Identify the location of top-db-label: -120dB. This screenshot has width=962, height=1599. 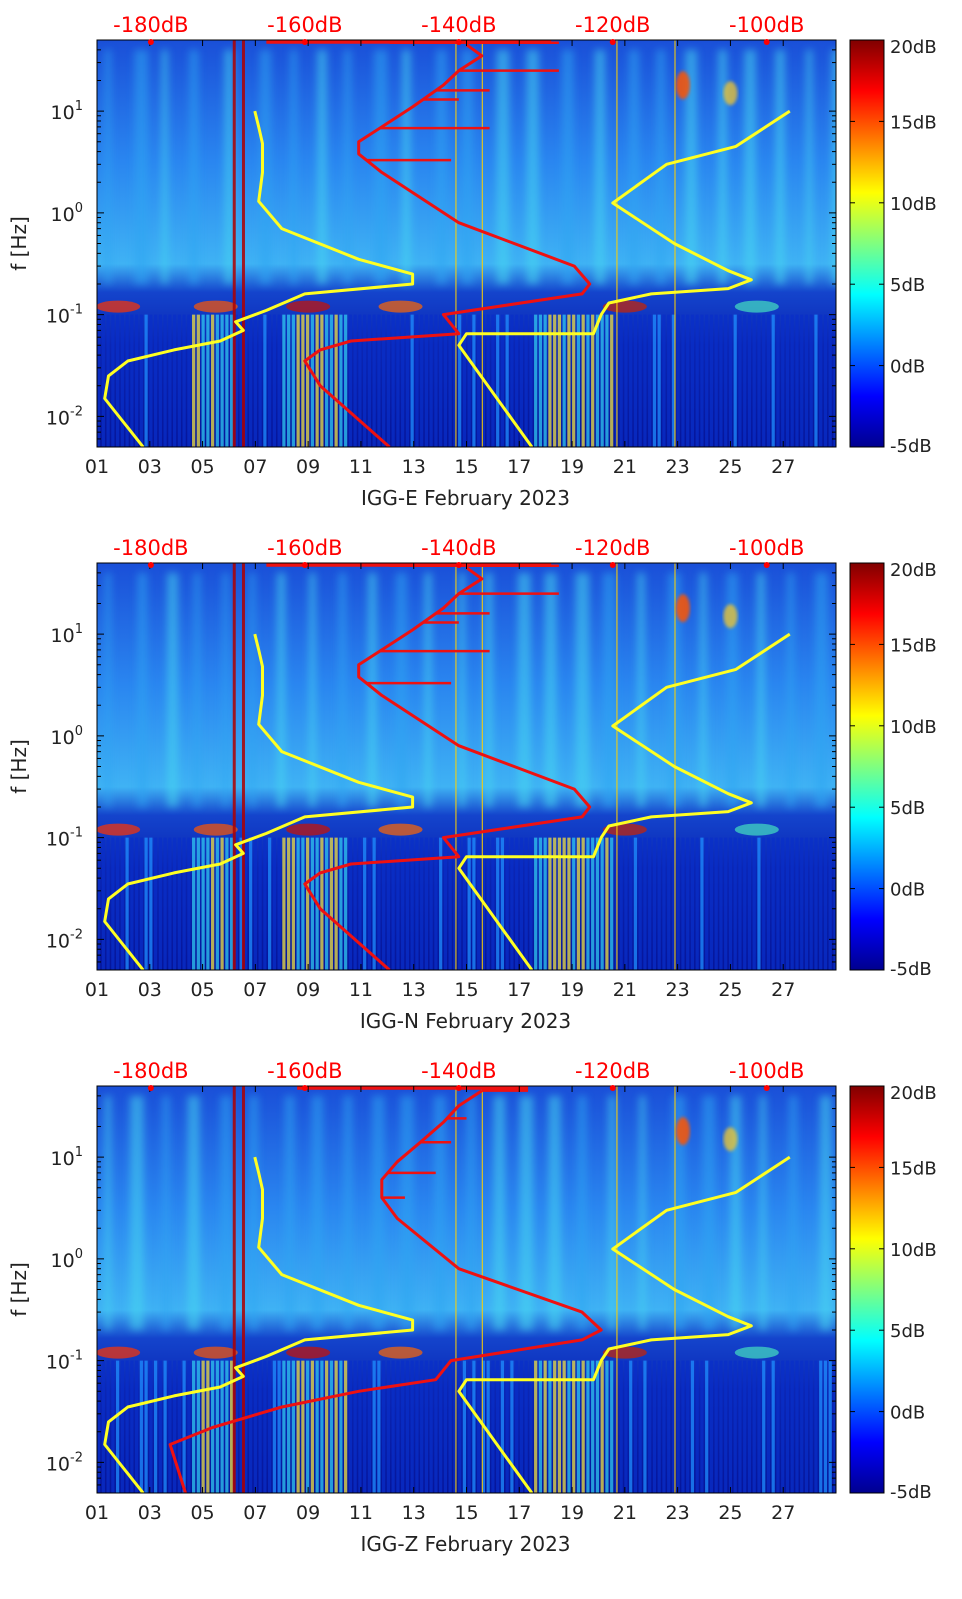
(612, 1071).